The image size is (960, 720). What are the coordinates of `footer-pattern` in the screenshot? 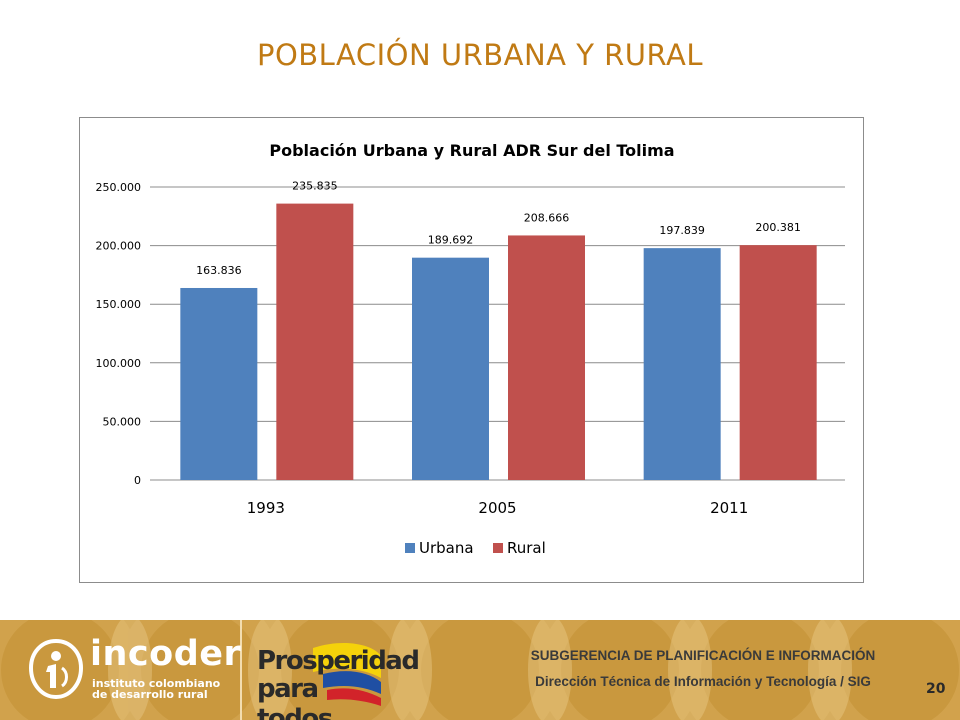 It's located at (480, 670).